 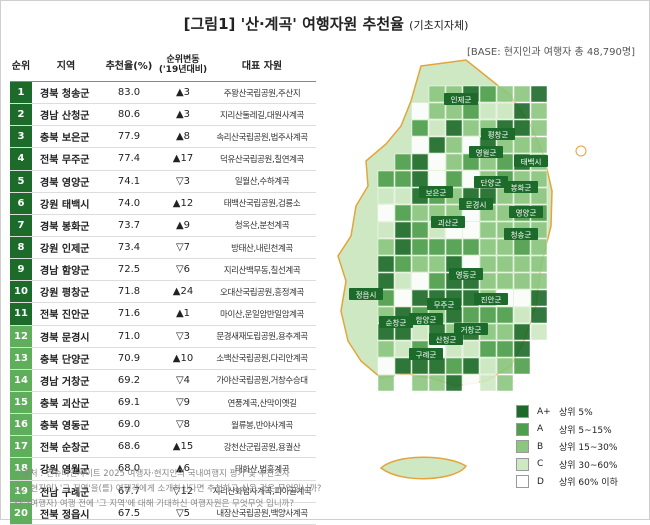 What do you see at coordinates (588, 465) in the screenshot?
I see `legend-label: 상위 30~60%` at bounding box center [588, 465].